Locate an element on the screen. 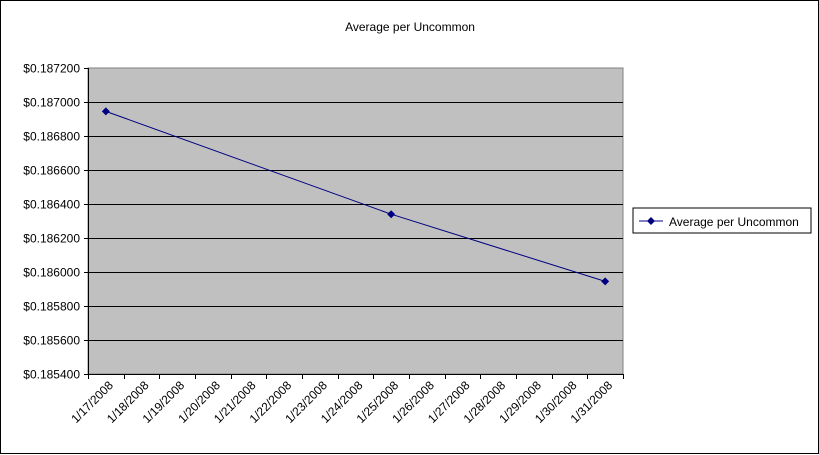  legend-marker is located at coordinates (651, 221).